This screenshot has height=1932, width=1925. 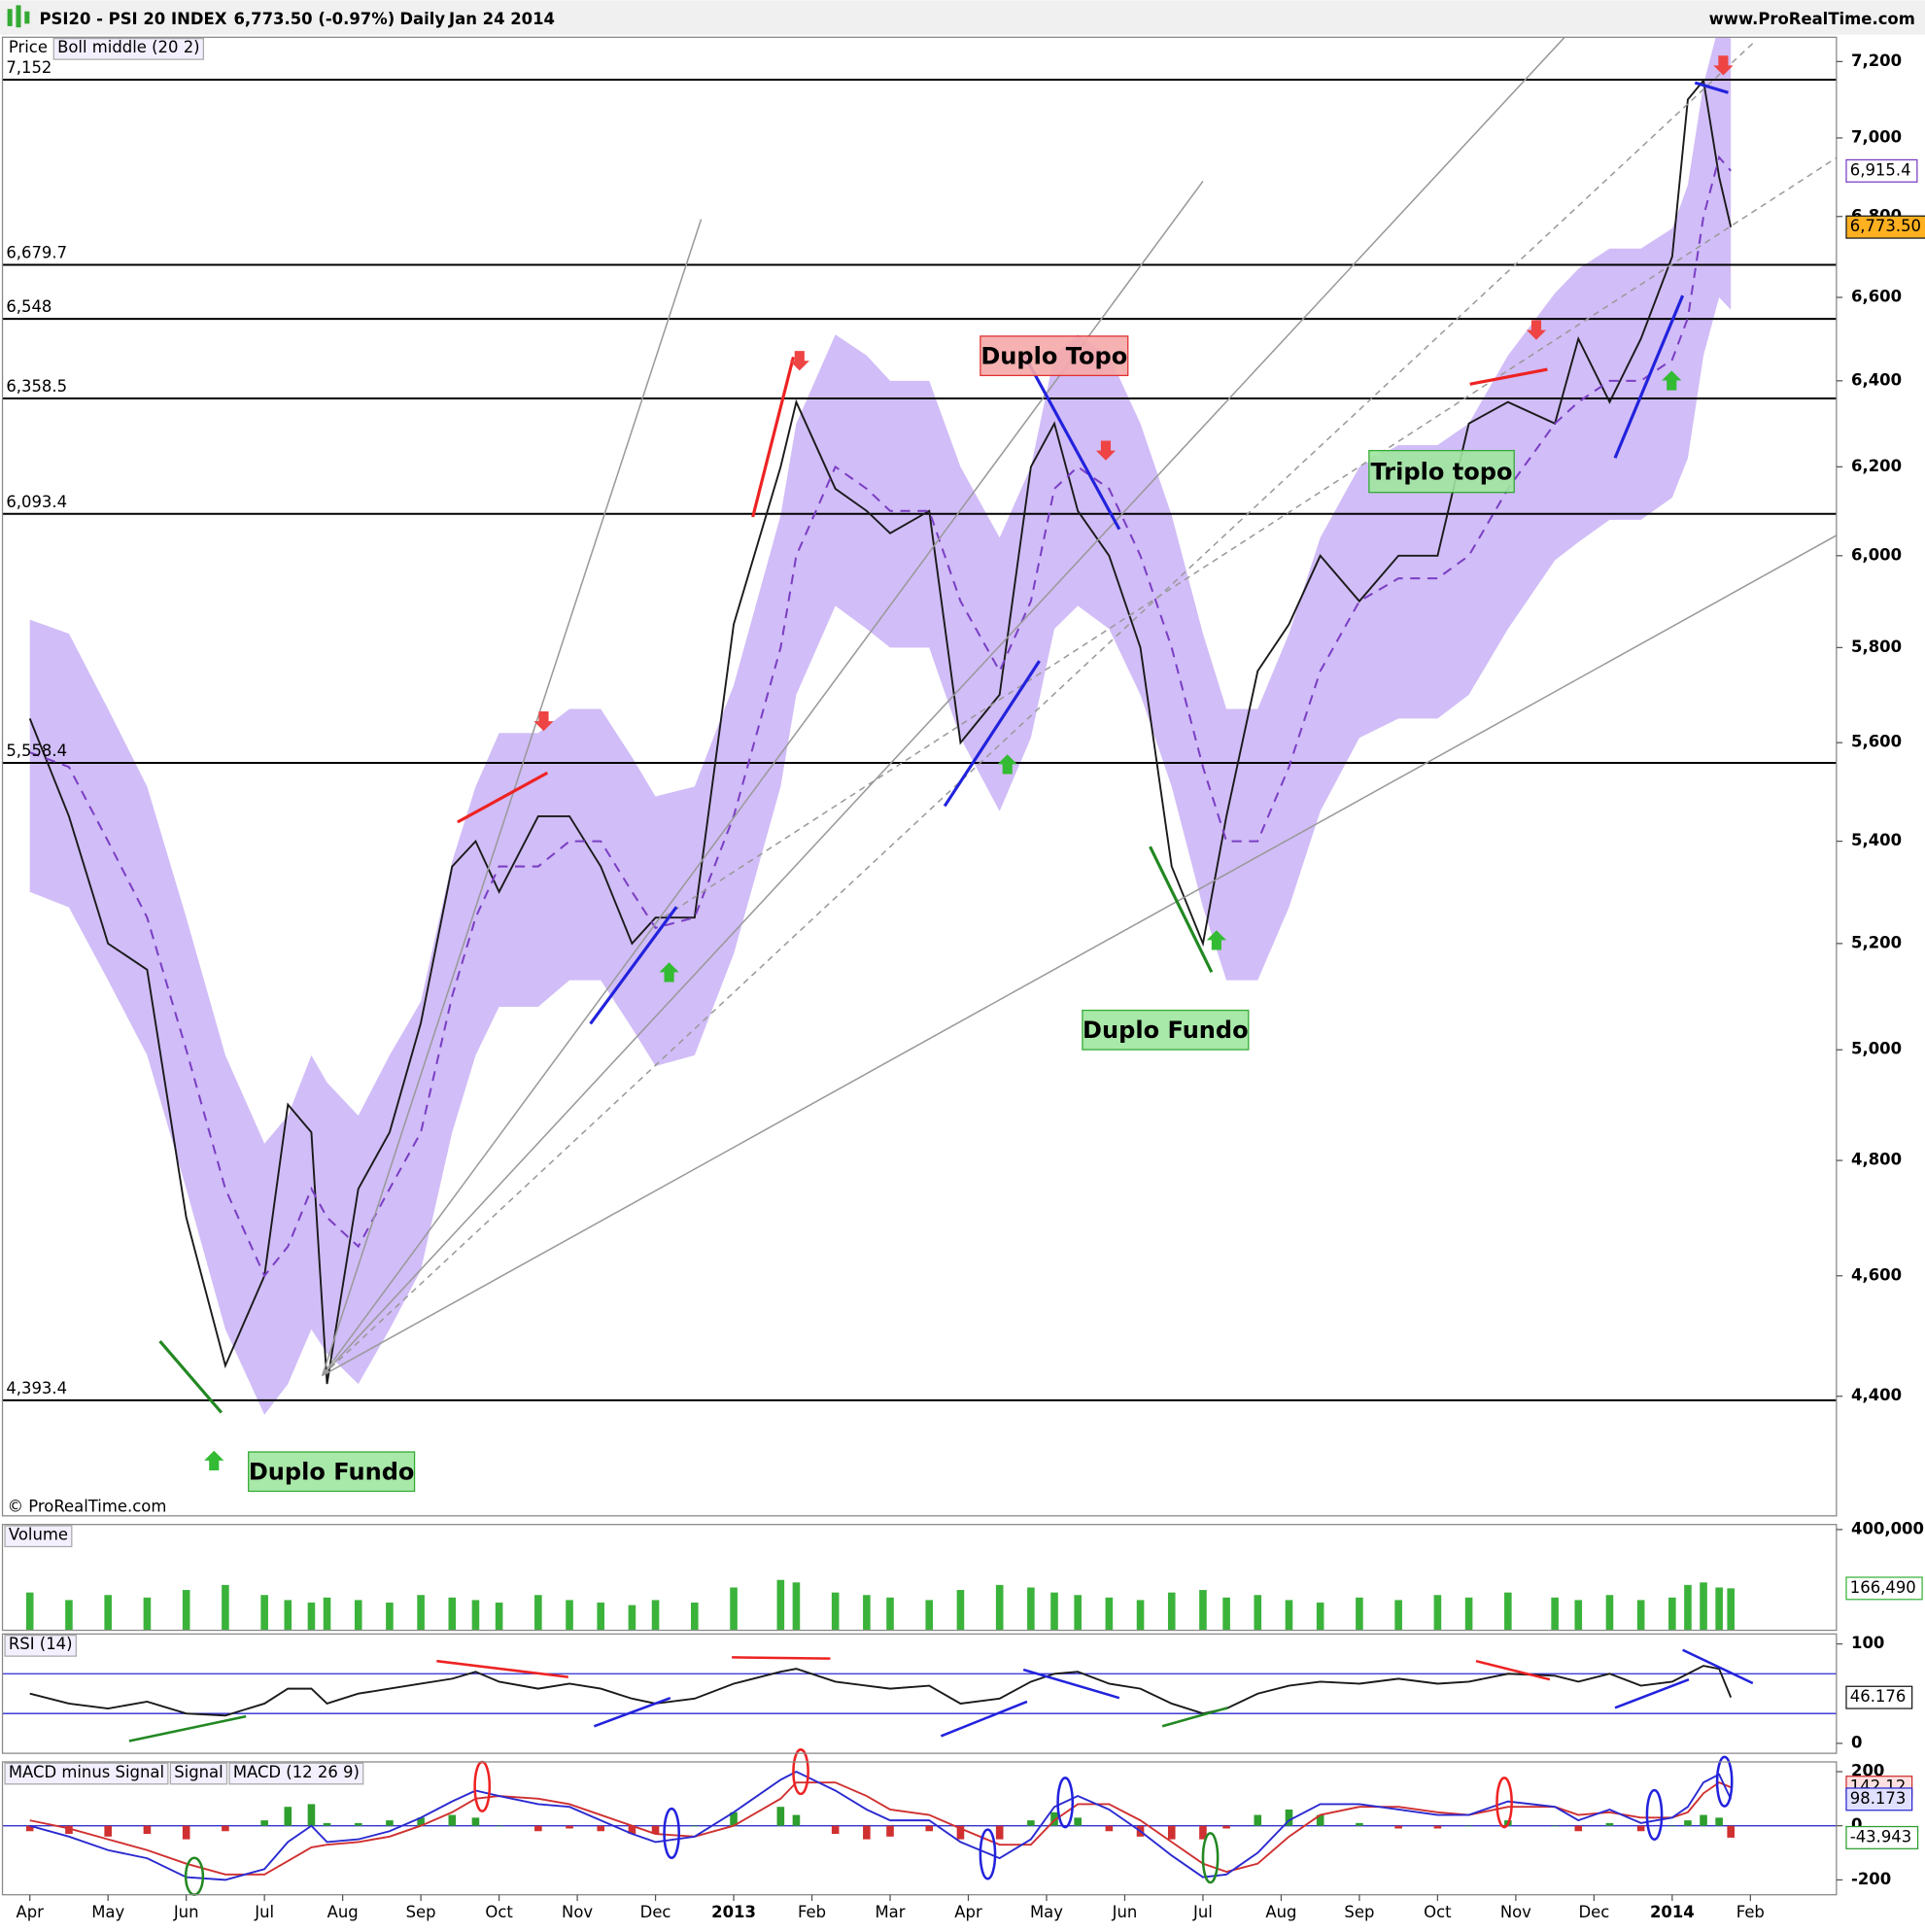 I want to click on level-label: 6,548, so click(x=29, y=306).